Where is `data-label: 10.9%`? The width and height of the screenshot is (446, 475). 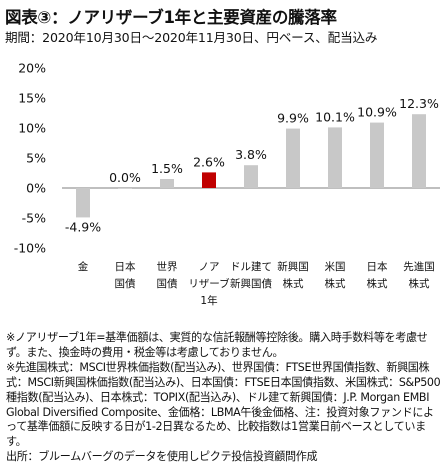 data-label: 10.9% is located at coordinates (377, 112).